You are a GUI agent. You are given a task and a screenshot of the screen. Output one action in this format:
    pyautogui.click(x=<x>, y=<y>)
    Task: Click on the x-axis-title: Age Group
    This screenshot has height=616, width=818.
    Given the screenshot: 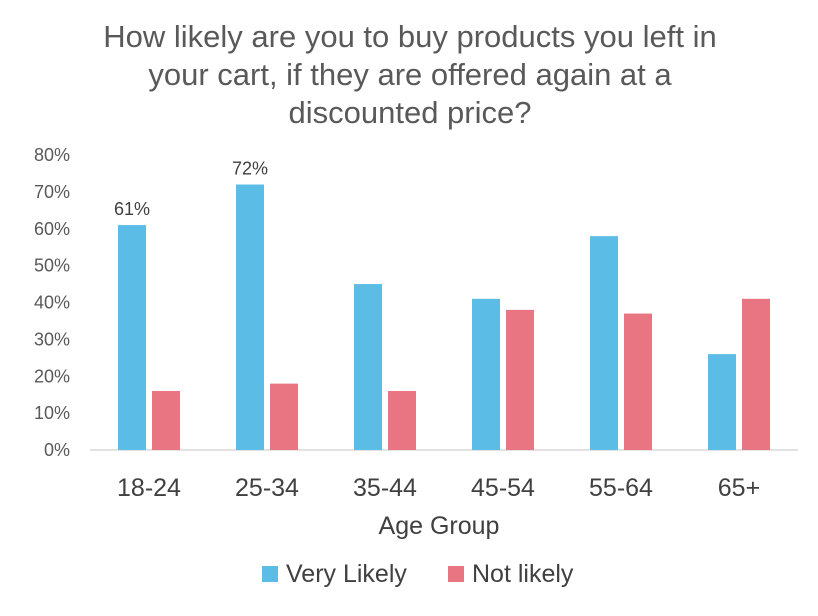 What is the action you would take?
    pyautogui.click(x=439, y=526)
    